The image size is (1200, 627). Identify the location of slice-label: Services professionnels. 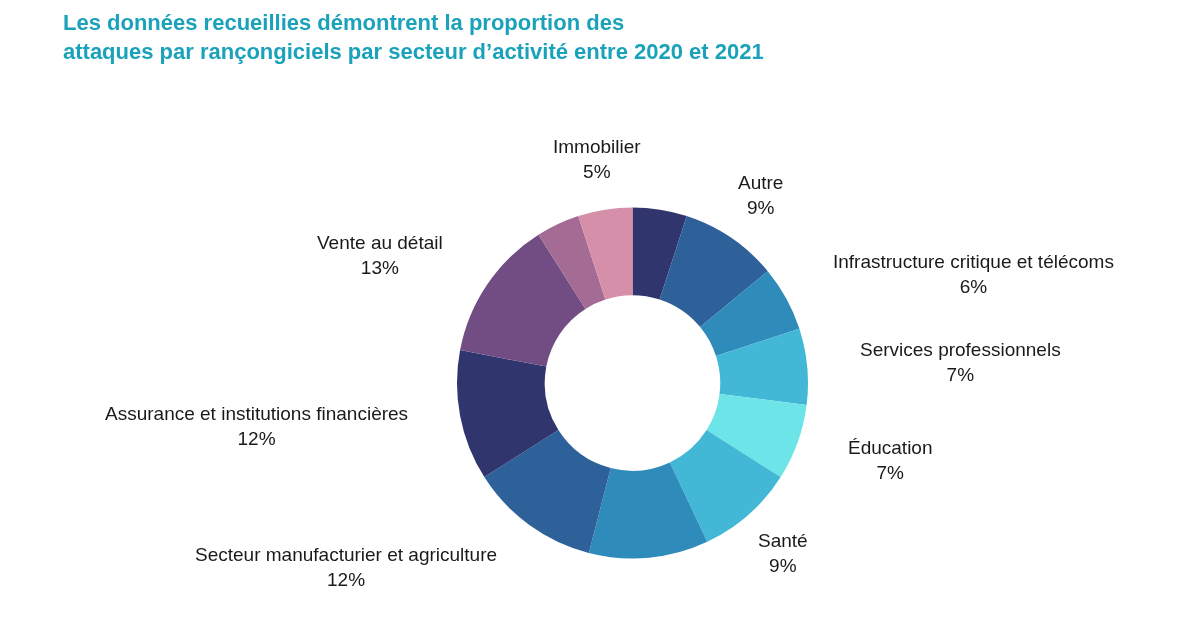
(960, 349).